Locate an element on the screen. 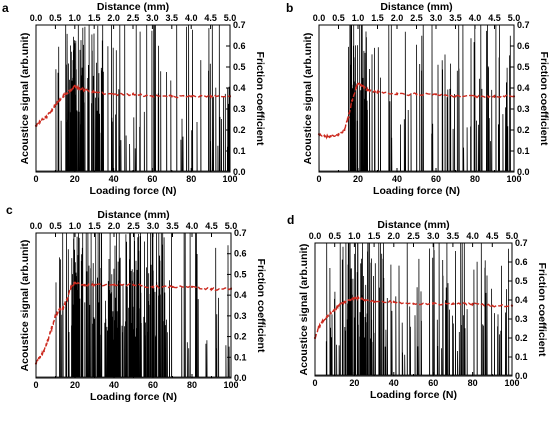 The image size is (550, 424). x2-tick-label: 1.5 is located at coordinates (94, 226).